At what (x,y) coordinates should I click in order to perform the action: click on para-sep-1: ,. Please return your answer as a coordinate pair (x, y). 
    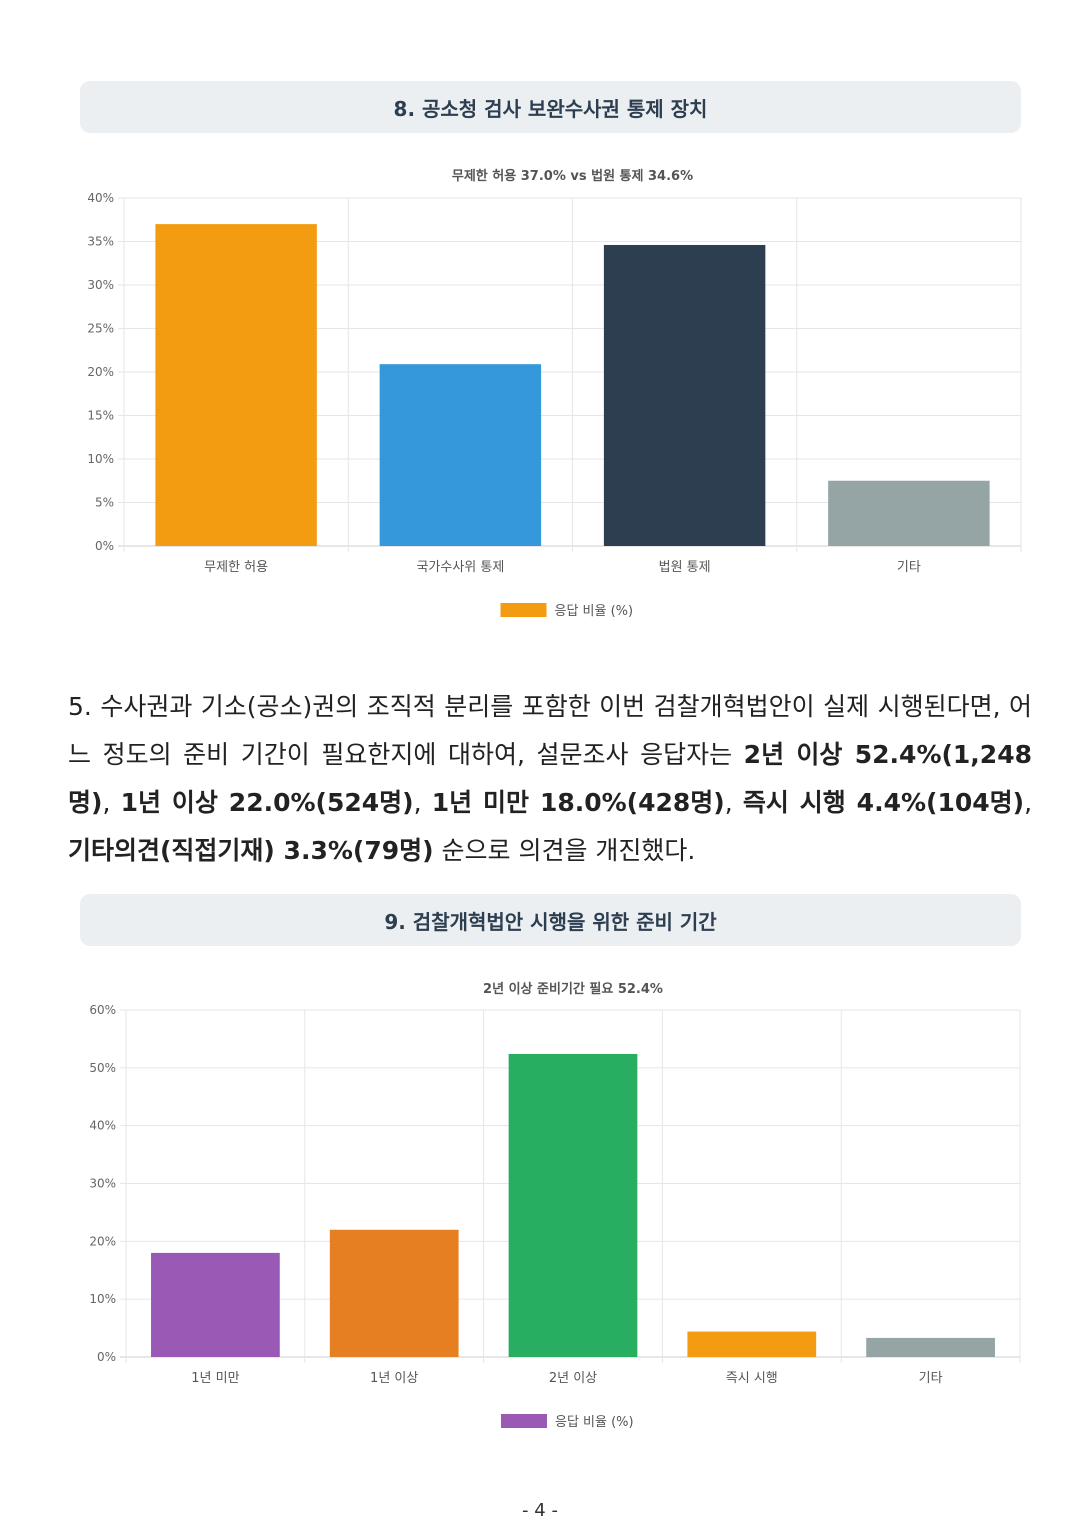
    Looking at the image, I should click on (111, 802).